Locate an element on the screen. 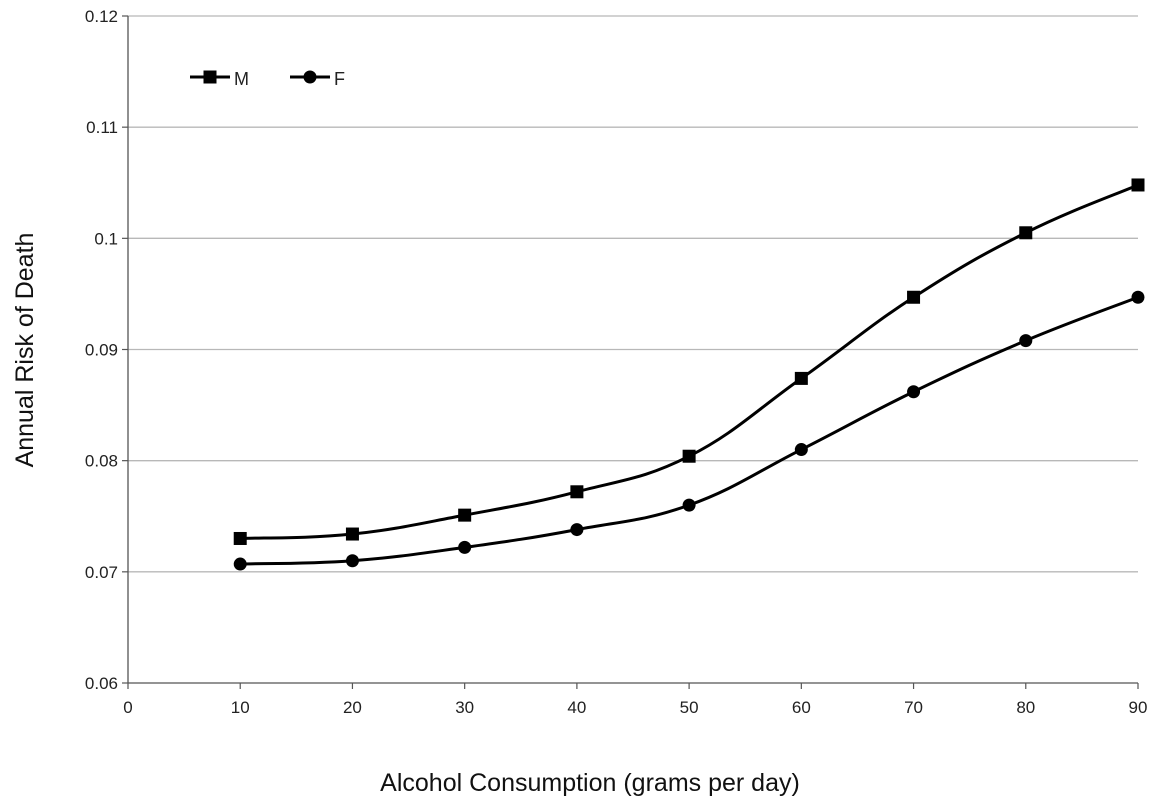  x-tick-label: 10 is located at coordinates (240, 707).